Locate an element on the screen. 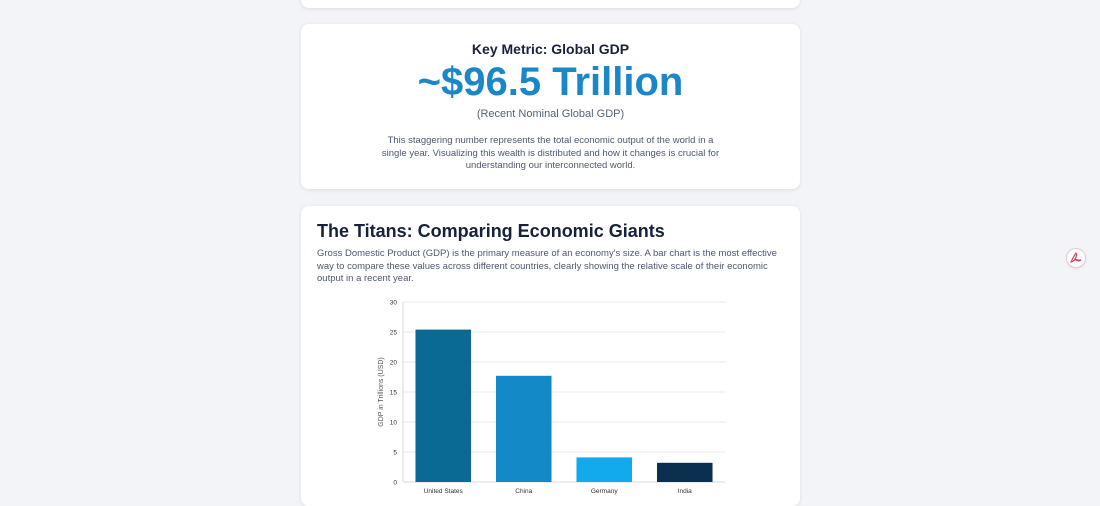 The height and width of the screenshot is (506, 1100). section-title: The Titans: Comparing Economic Giants is located at coordinates (491, 231).